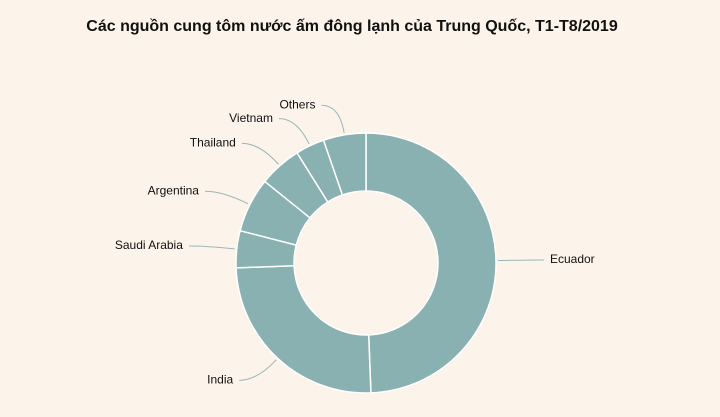 This screenshot has width=720, height=417. Describe the element at coordinates (572, 259) in the screenshot. I see `slice-label: Ecuador` at that location.